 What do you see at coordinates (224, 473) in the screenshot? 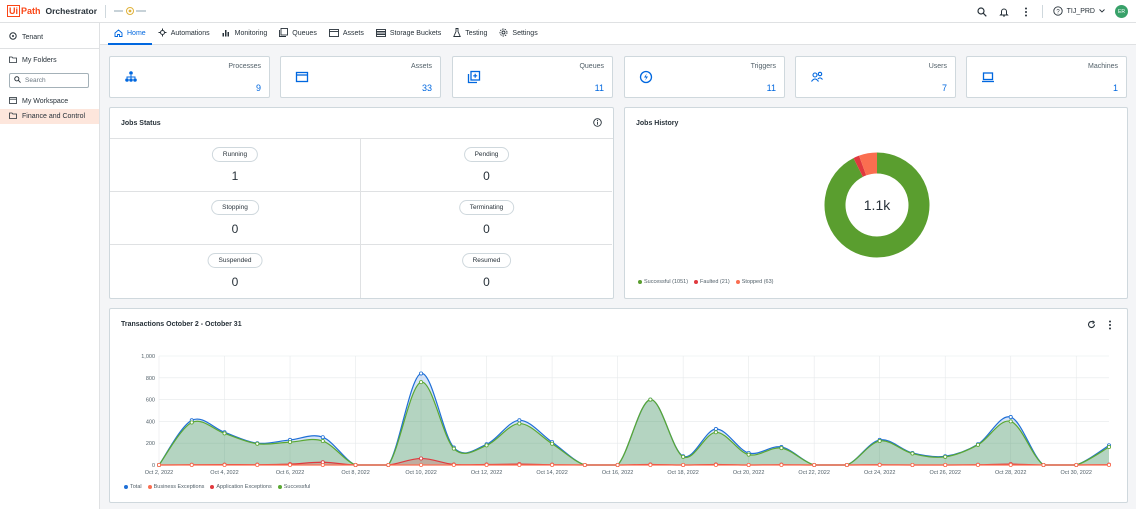
I see `x-tick-label: Oct 4, 2022` at bounding box center [224, 473].